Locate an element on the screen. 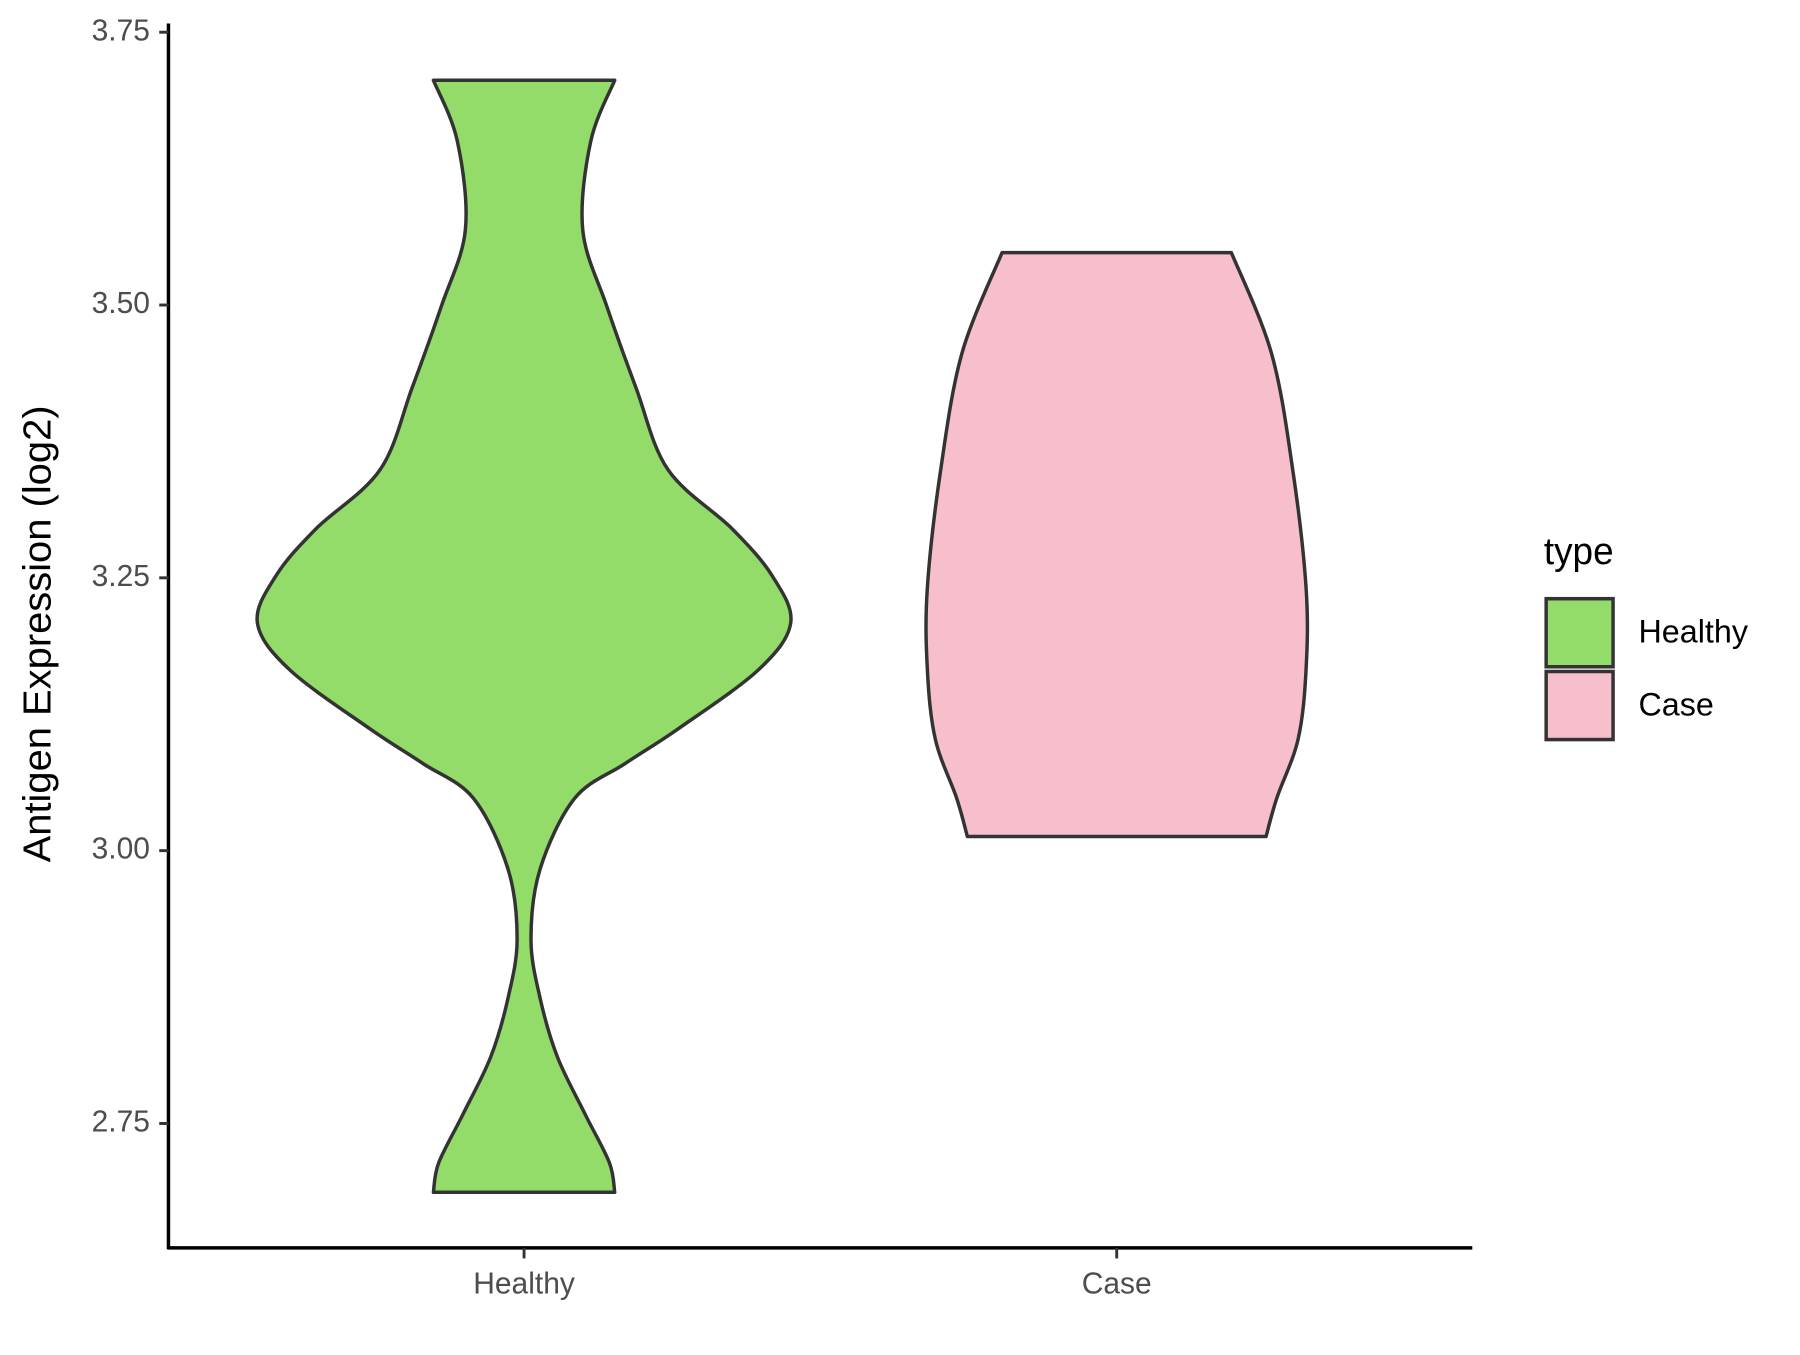  legend-label: Healthy is located at coordinates (1693, 631).